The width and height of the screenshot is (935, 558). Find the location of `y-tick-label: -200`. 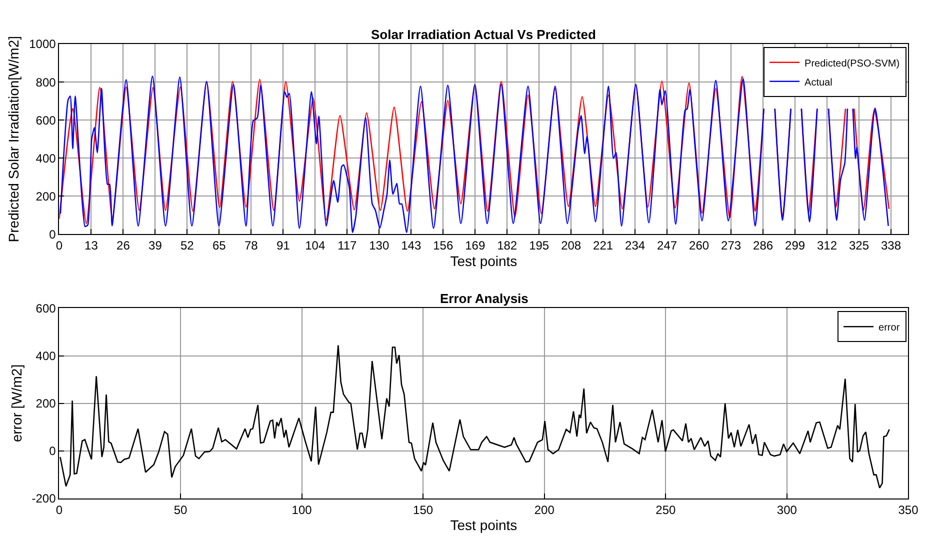

y-tick-label: -200 is located at coordinates (44, 499).